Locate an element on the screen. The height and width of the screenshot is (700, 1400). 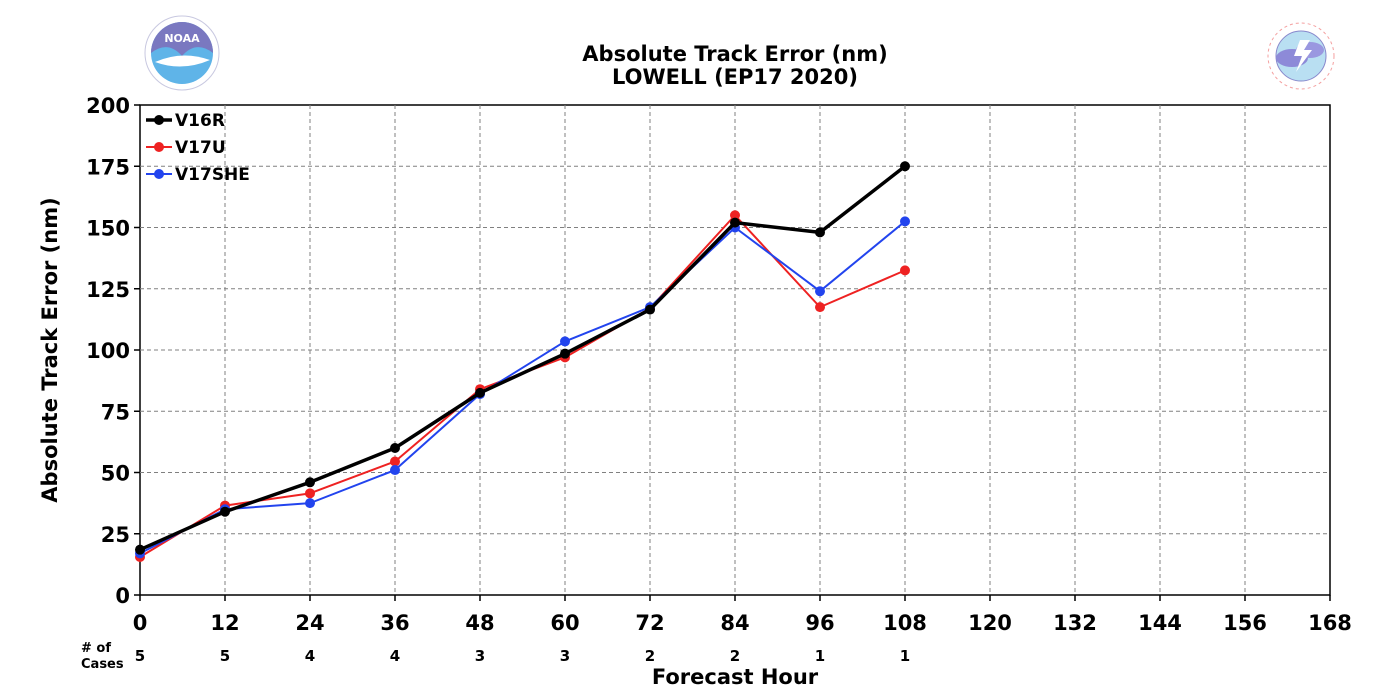
y-axis-label: Absolute Track Error (nm) is located at coordinates (50, 349).